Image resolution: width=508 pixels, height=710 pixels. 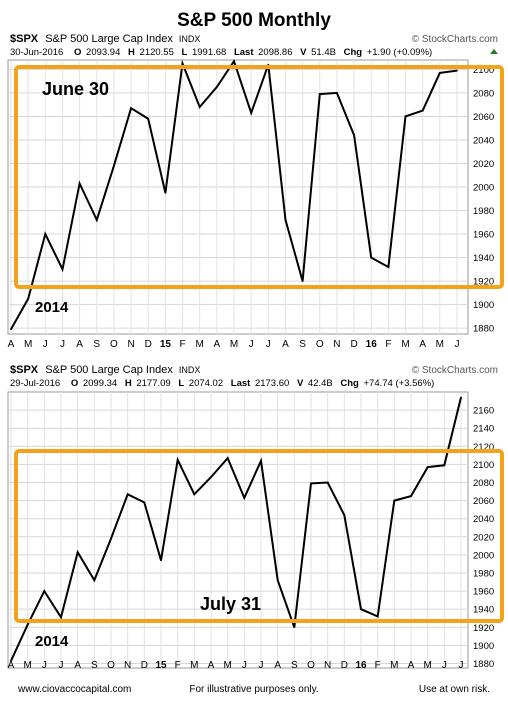 I want to click on y-tick-label: 2000, so click(x=483, y=188).